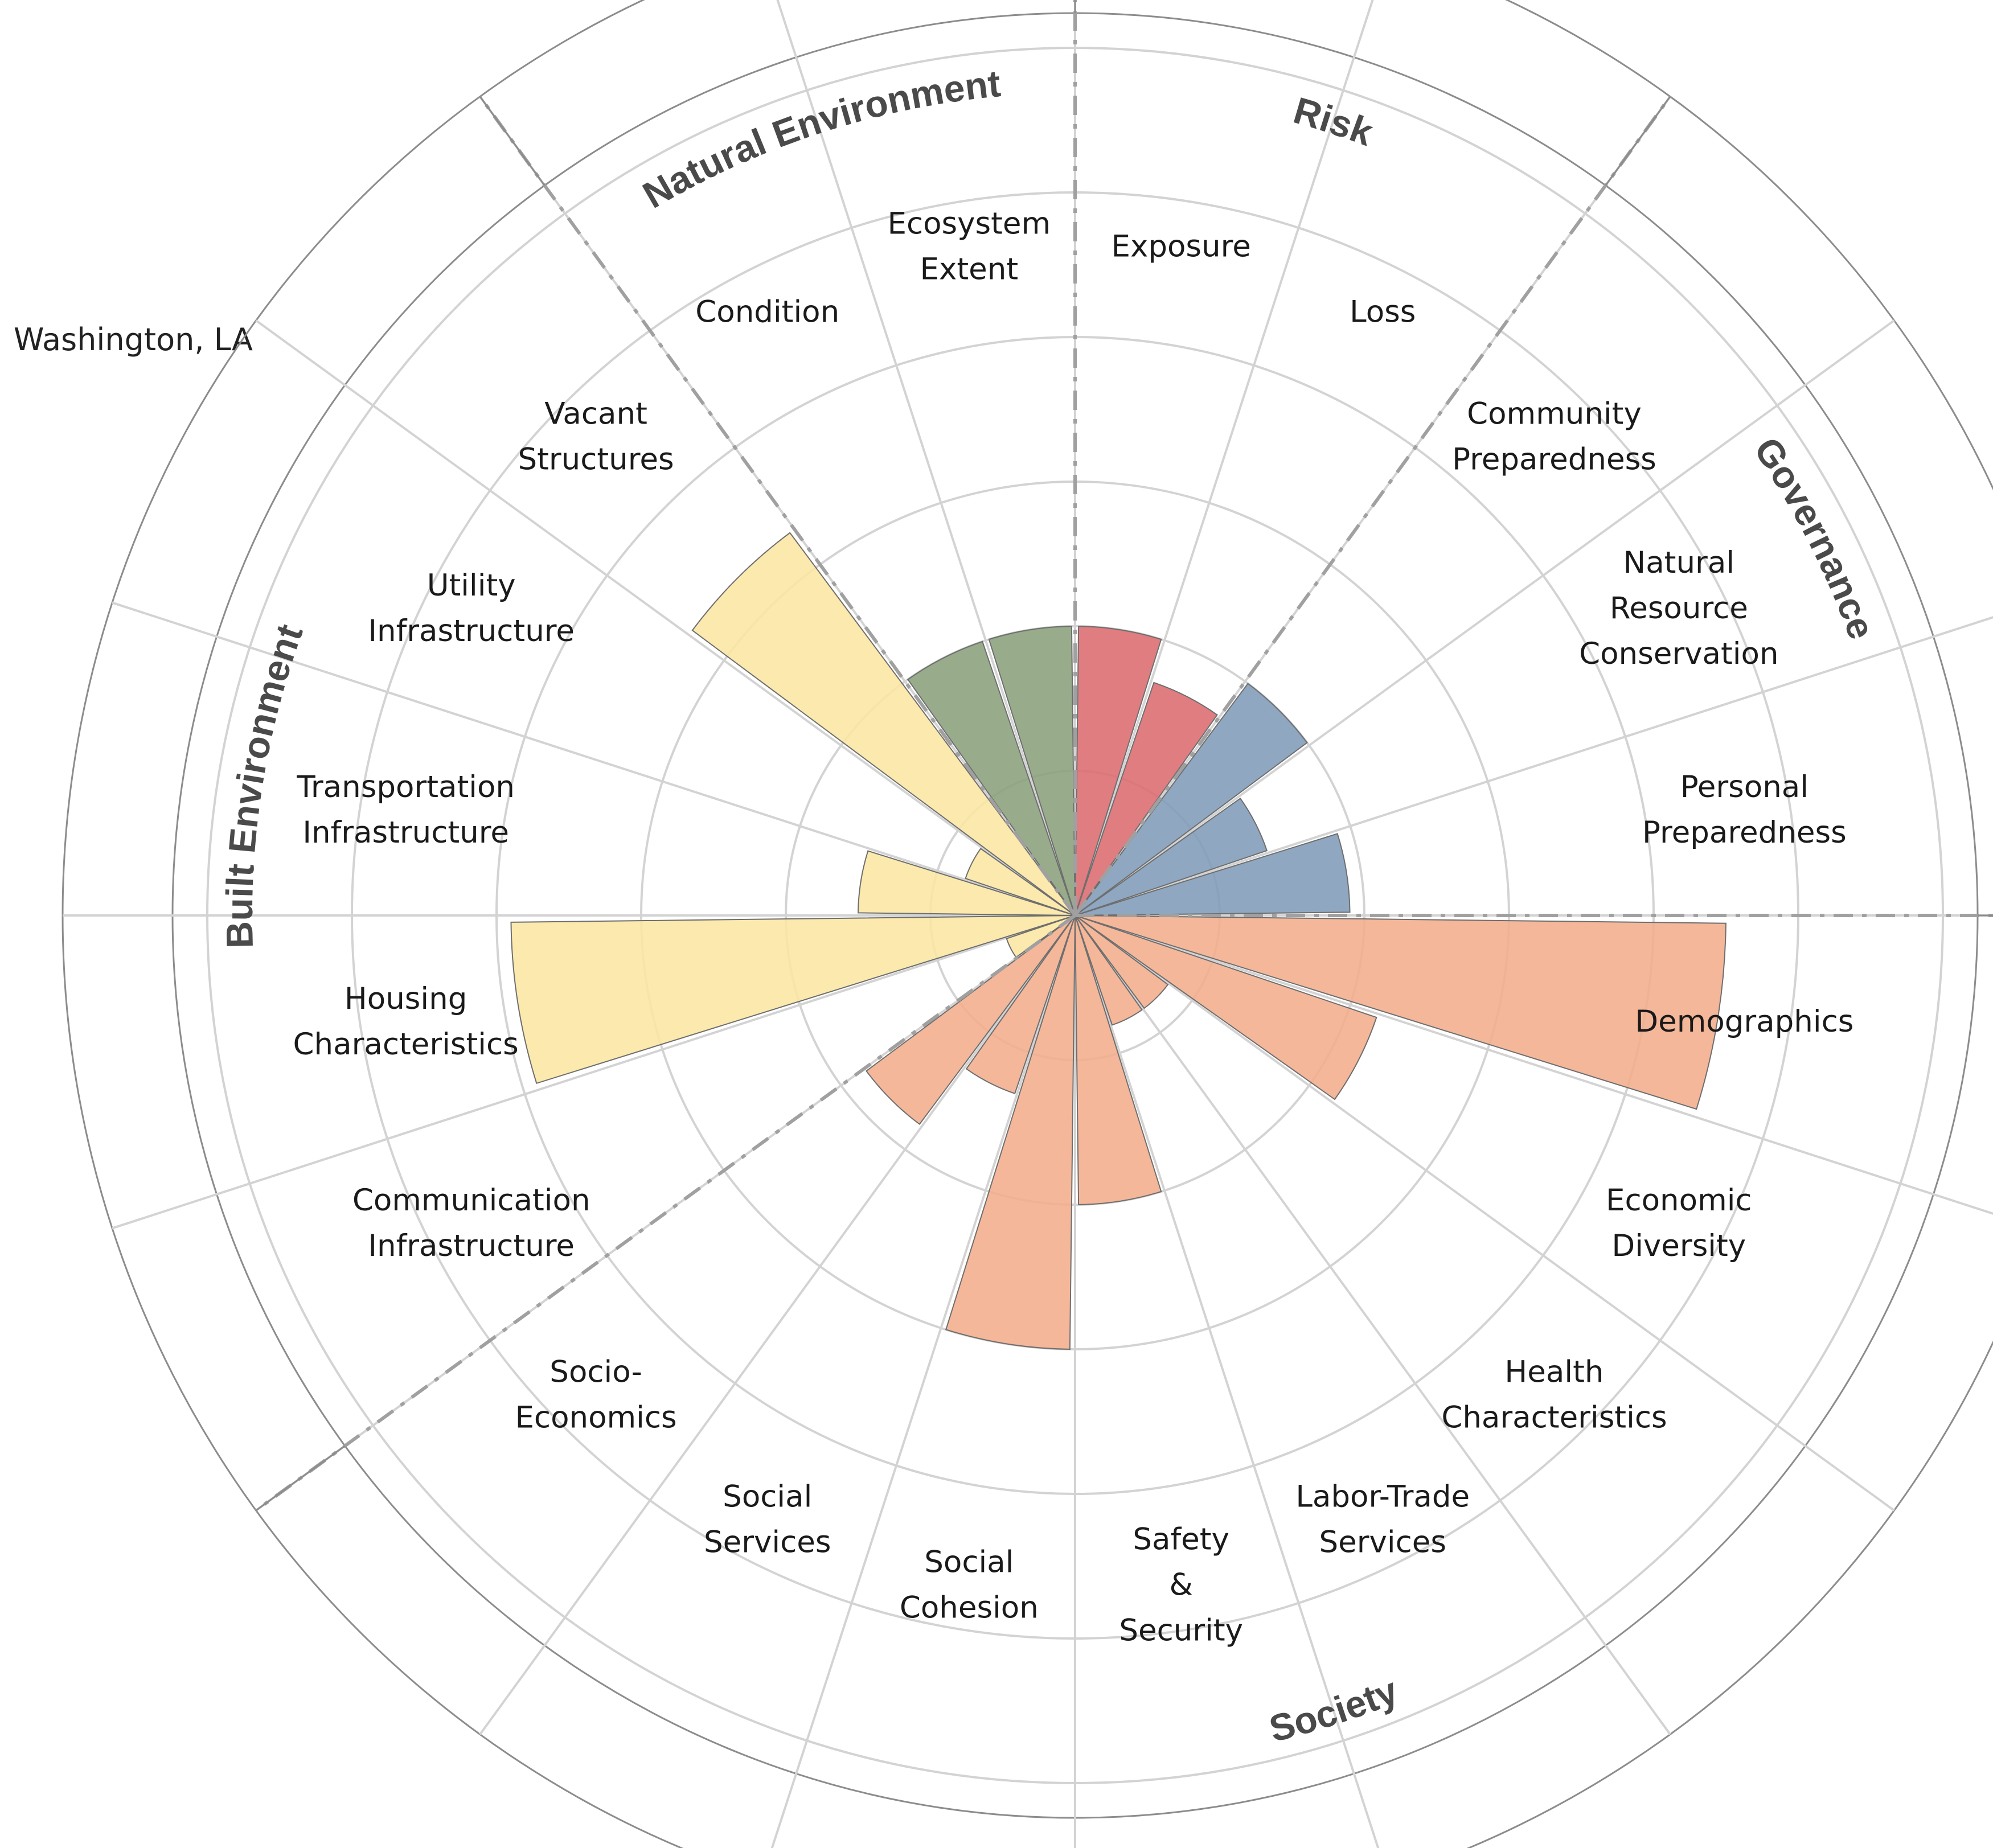 The image size is (1993, 1848). I want to click on category-label: Housing Characteristics, so click(406, 1022).